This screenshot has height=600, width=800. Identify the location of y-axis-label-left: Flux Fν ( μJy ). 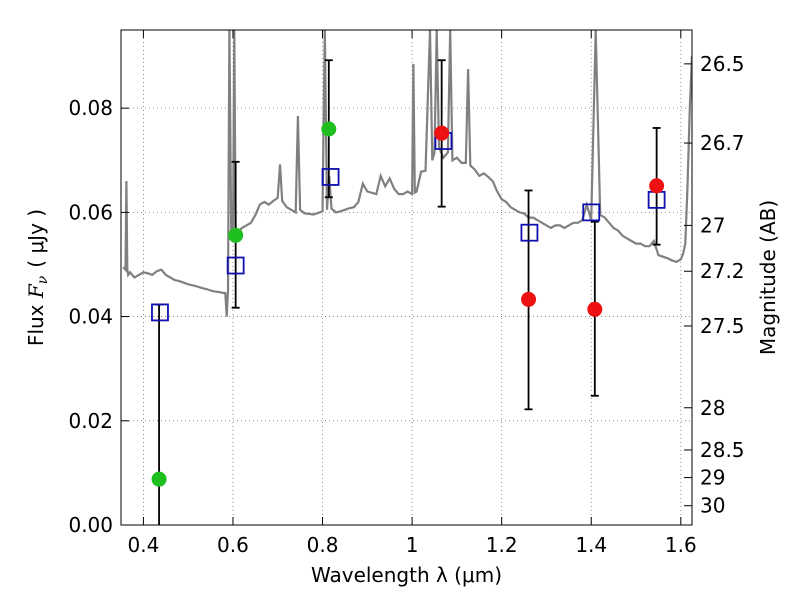
(37, 277).